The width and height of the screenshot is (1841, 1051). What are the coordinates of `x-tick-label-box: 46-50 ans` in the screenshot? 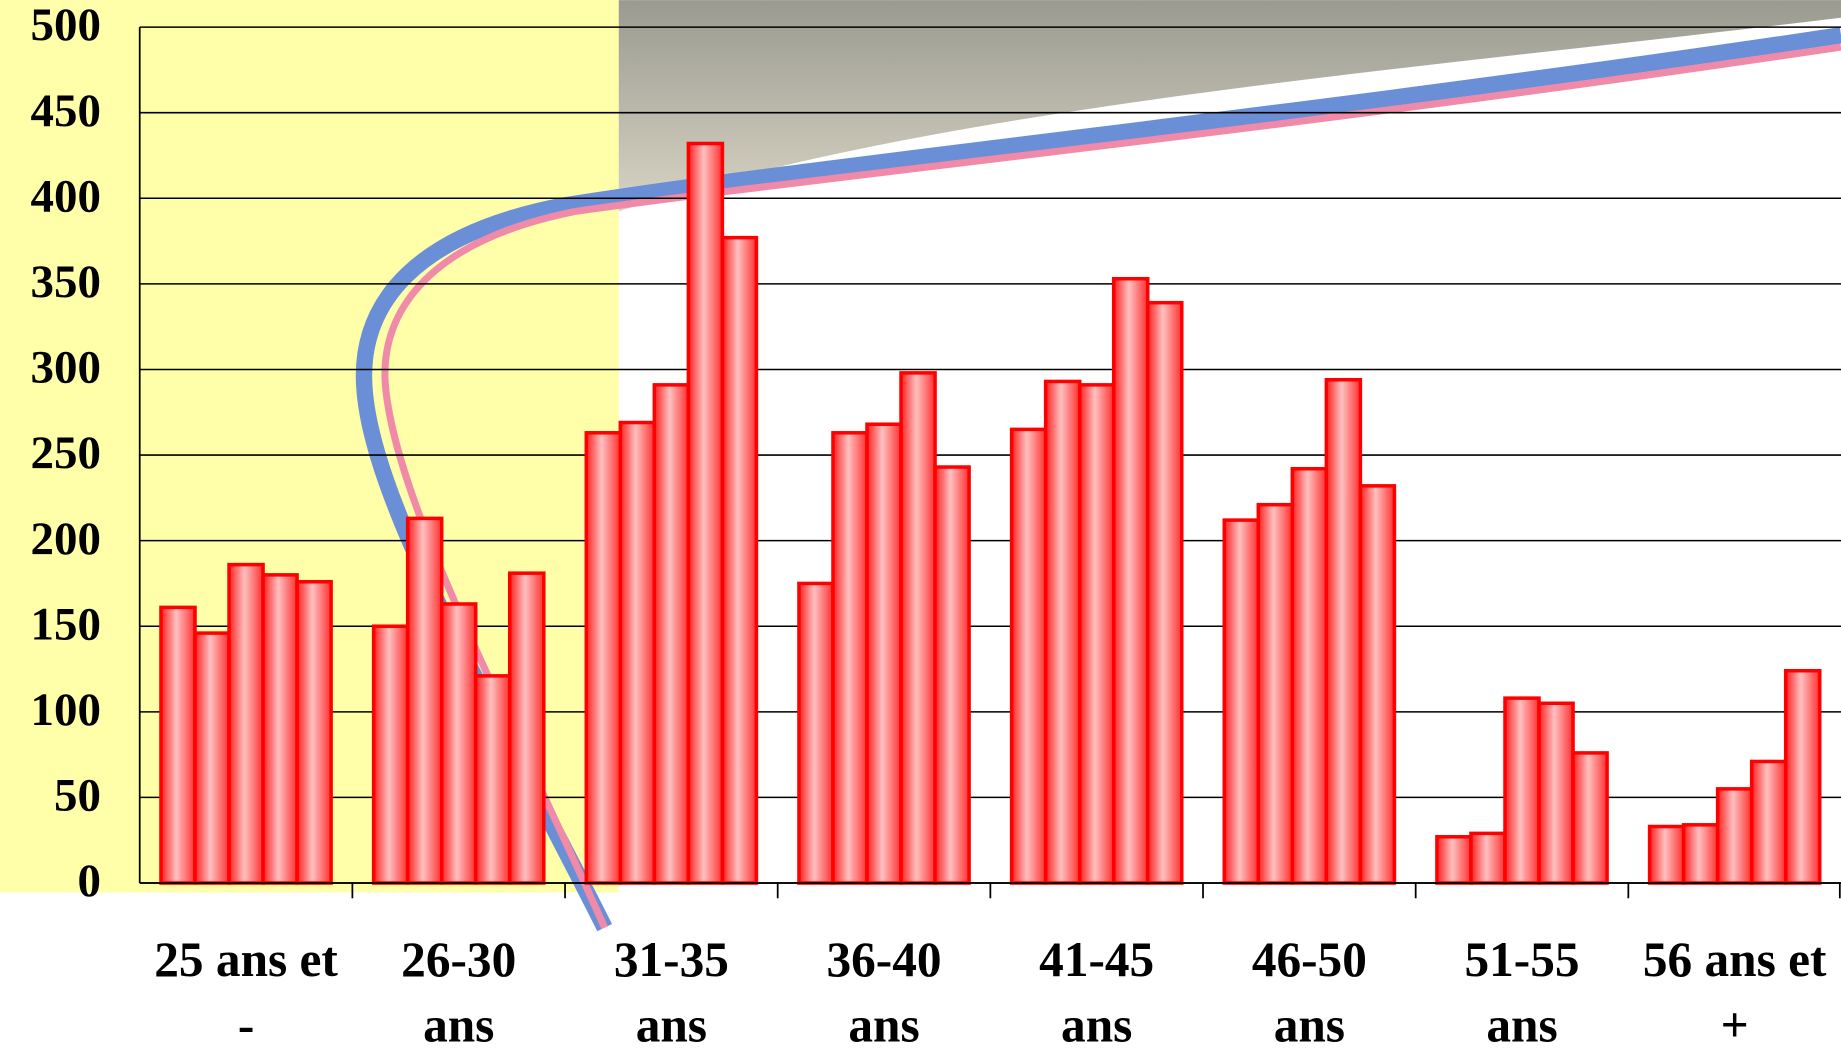 It's located at (1309, 992).